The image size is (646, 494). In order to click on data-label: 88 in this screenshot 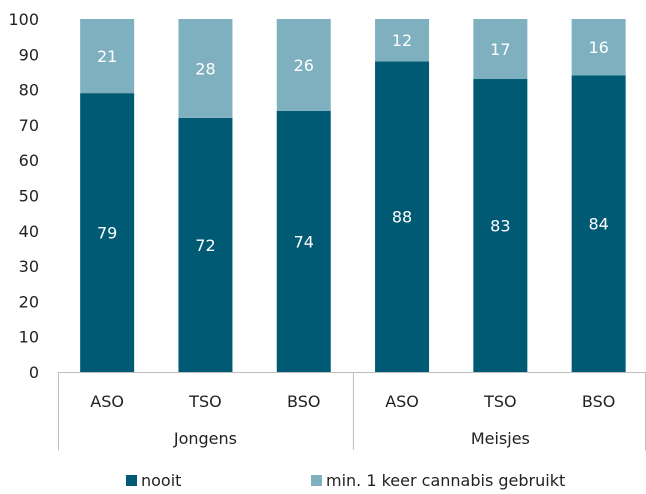, I will do `click(402, 217)`.